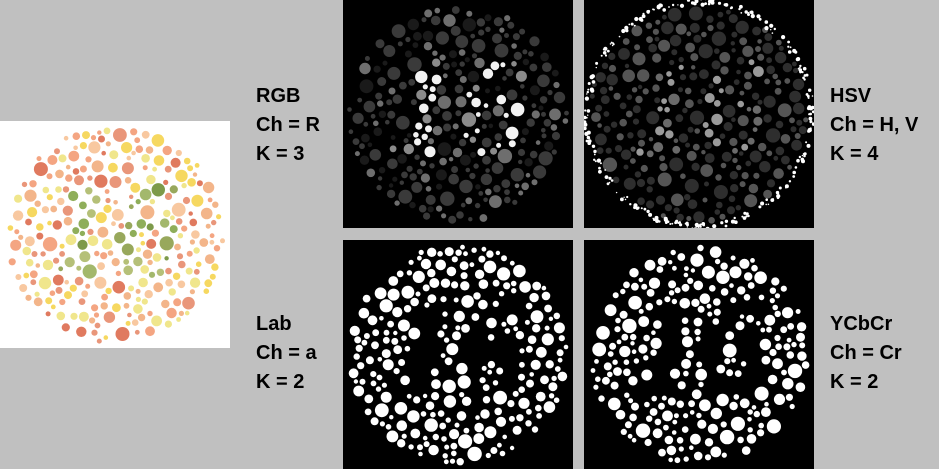 This screenshot has height=469, width=939. Describe the element at coordinates (699, 114) in the screenshot. I see `hsv-segmentation-result` at that location.